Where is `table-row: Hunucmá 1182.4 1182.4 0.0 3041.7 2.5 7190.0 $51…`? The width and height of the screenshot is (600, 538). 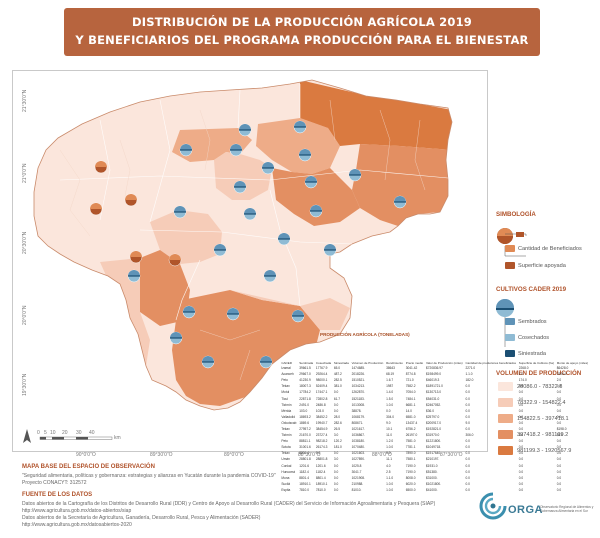
table-row: Hunucmá 1182.4 1182.4 0.0 3041.7 2.5 7190.0 $51… is located at coordinates (434, 472).